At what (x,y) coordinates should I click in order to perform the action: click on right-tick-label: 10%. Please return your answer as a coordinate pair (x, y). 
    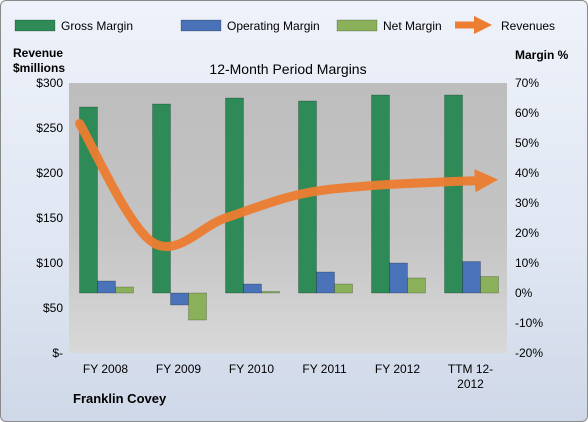
    Looking at the image, I should click on (527, 263).